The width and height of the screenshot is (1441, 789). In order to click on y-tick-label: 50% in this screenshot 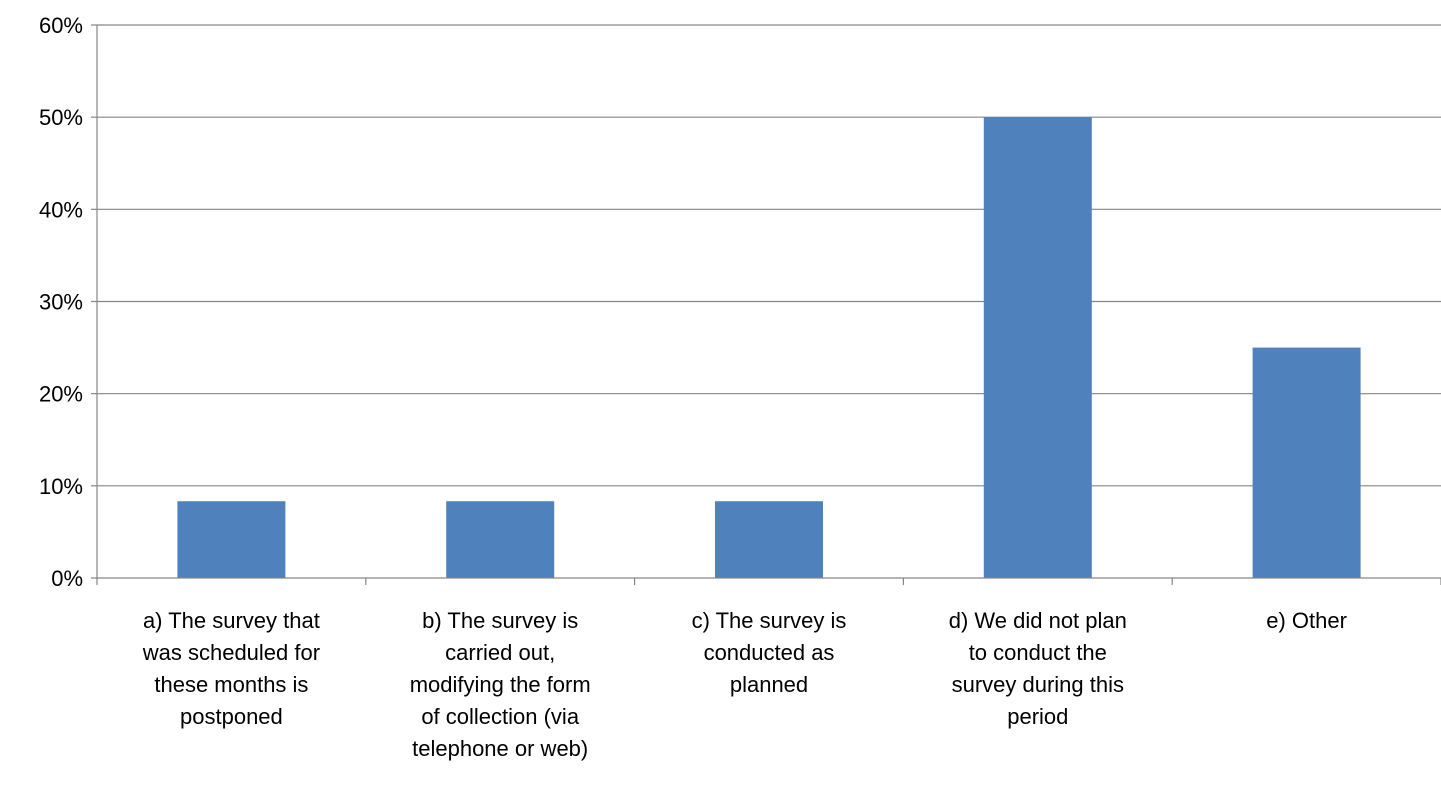, I will do `click(61, 117)`.